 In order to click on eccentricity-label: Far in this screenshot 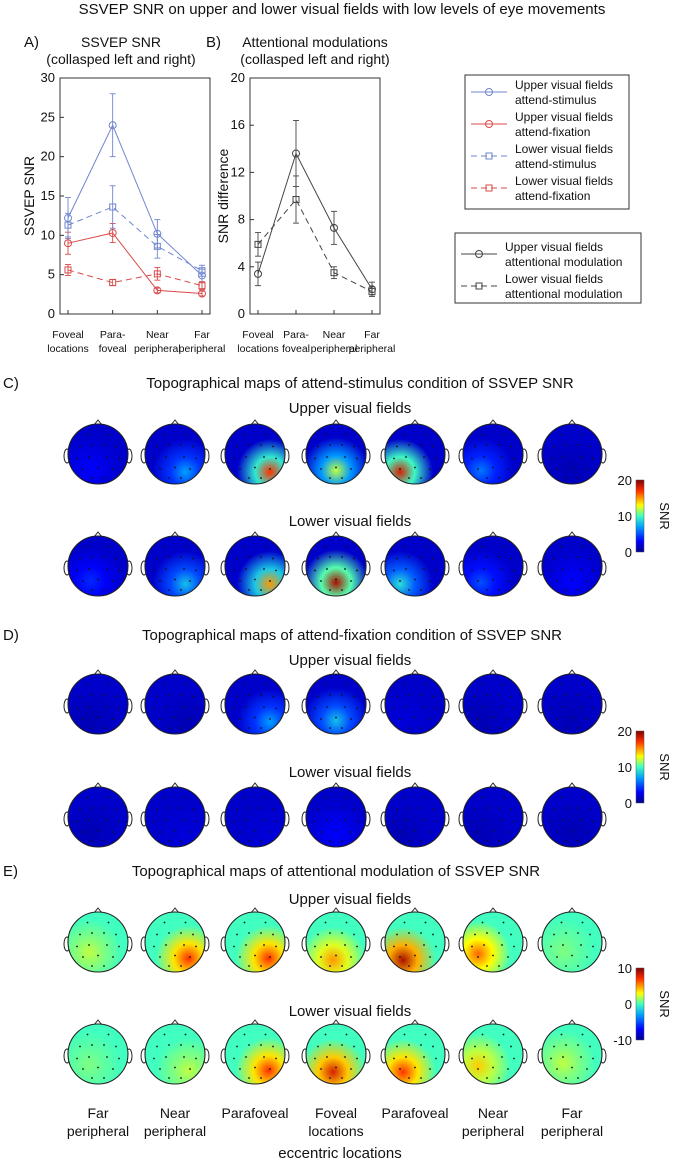, I will do `click(98, 1113)`.